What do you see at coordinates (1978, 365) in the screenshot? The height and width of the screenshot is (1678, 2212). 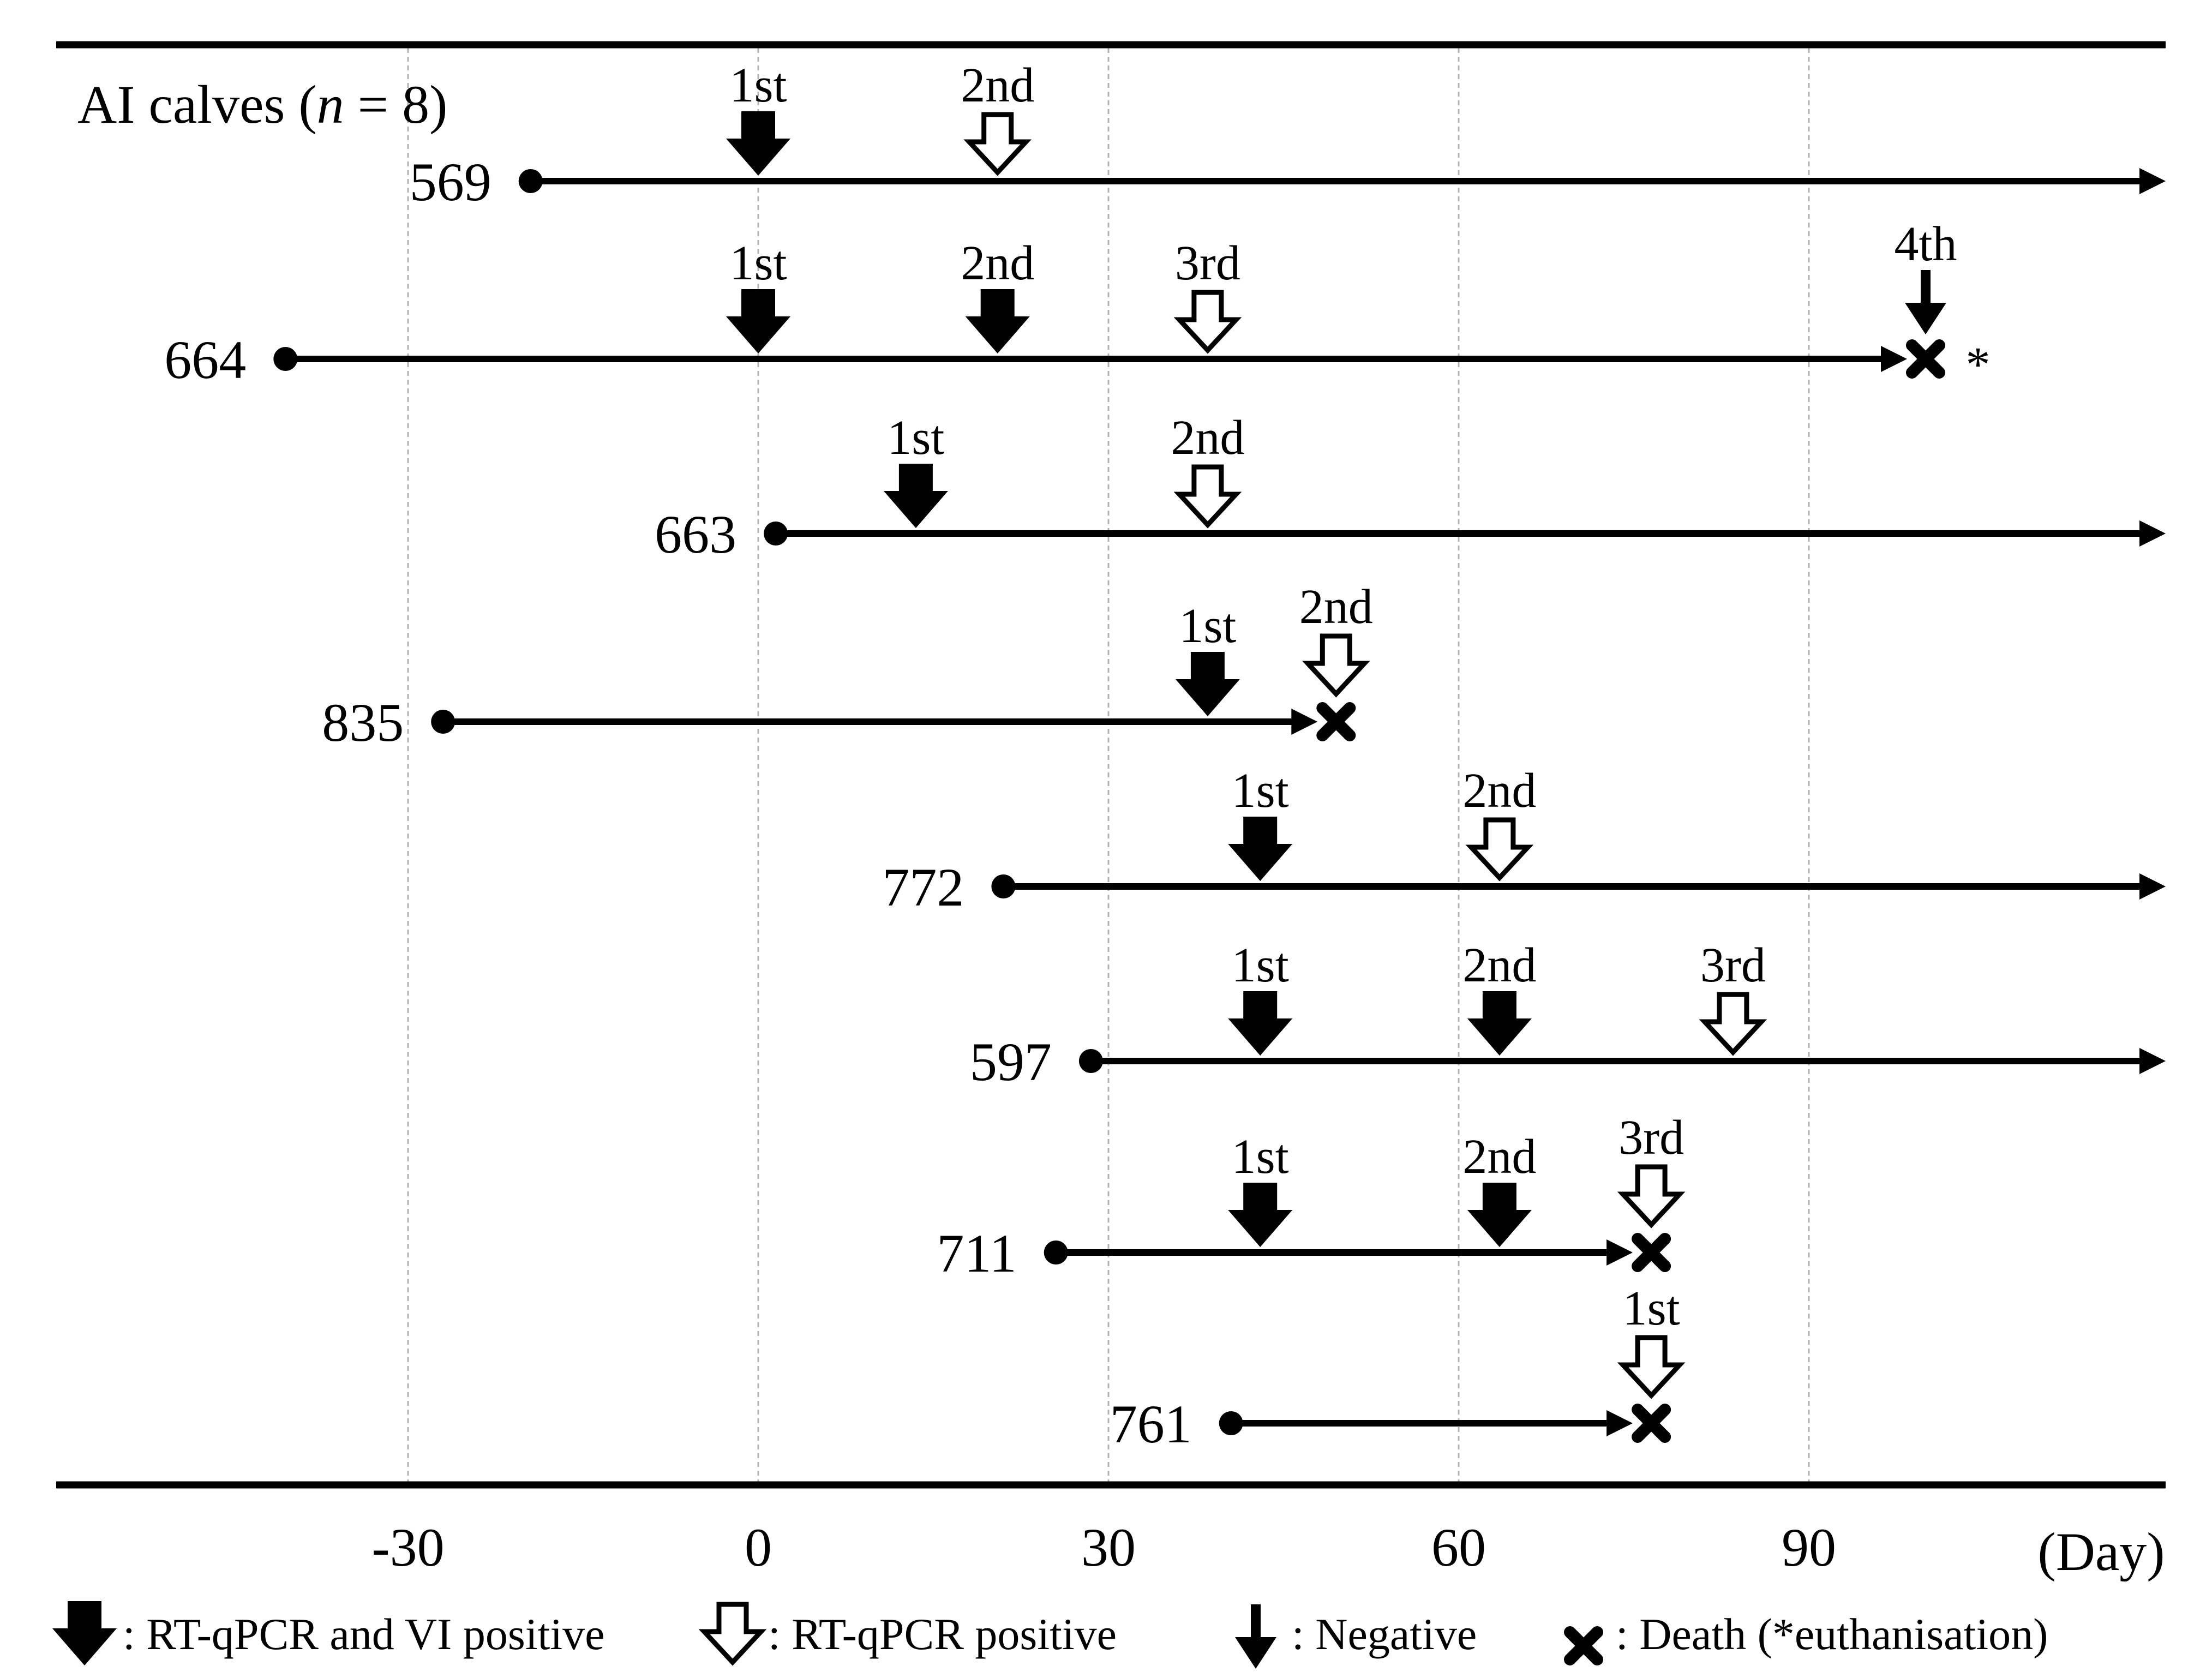 I see `euthanasia-asterisk: *` at bounding box center [1978, 365].